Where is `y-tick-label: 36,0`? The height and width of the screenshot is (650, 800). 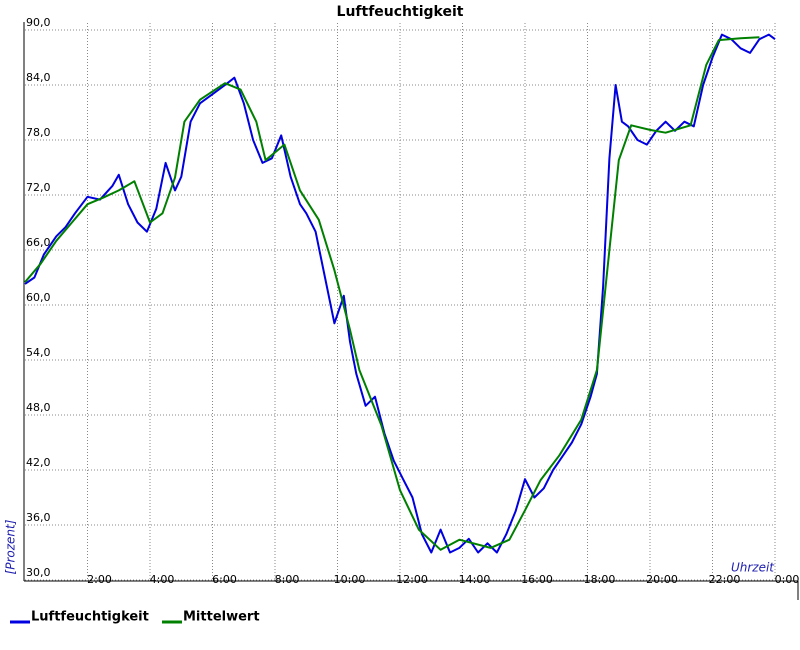 y-tick-label: 36,0 is located at coordinates (38, 517).